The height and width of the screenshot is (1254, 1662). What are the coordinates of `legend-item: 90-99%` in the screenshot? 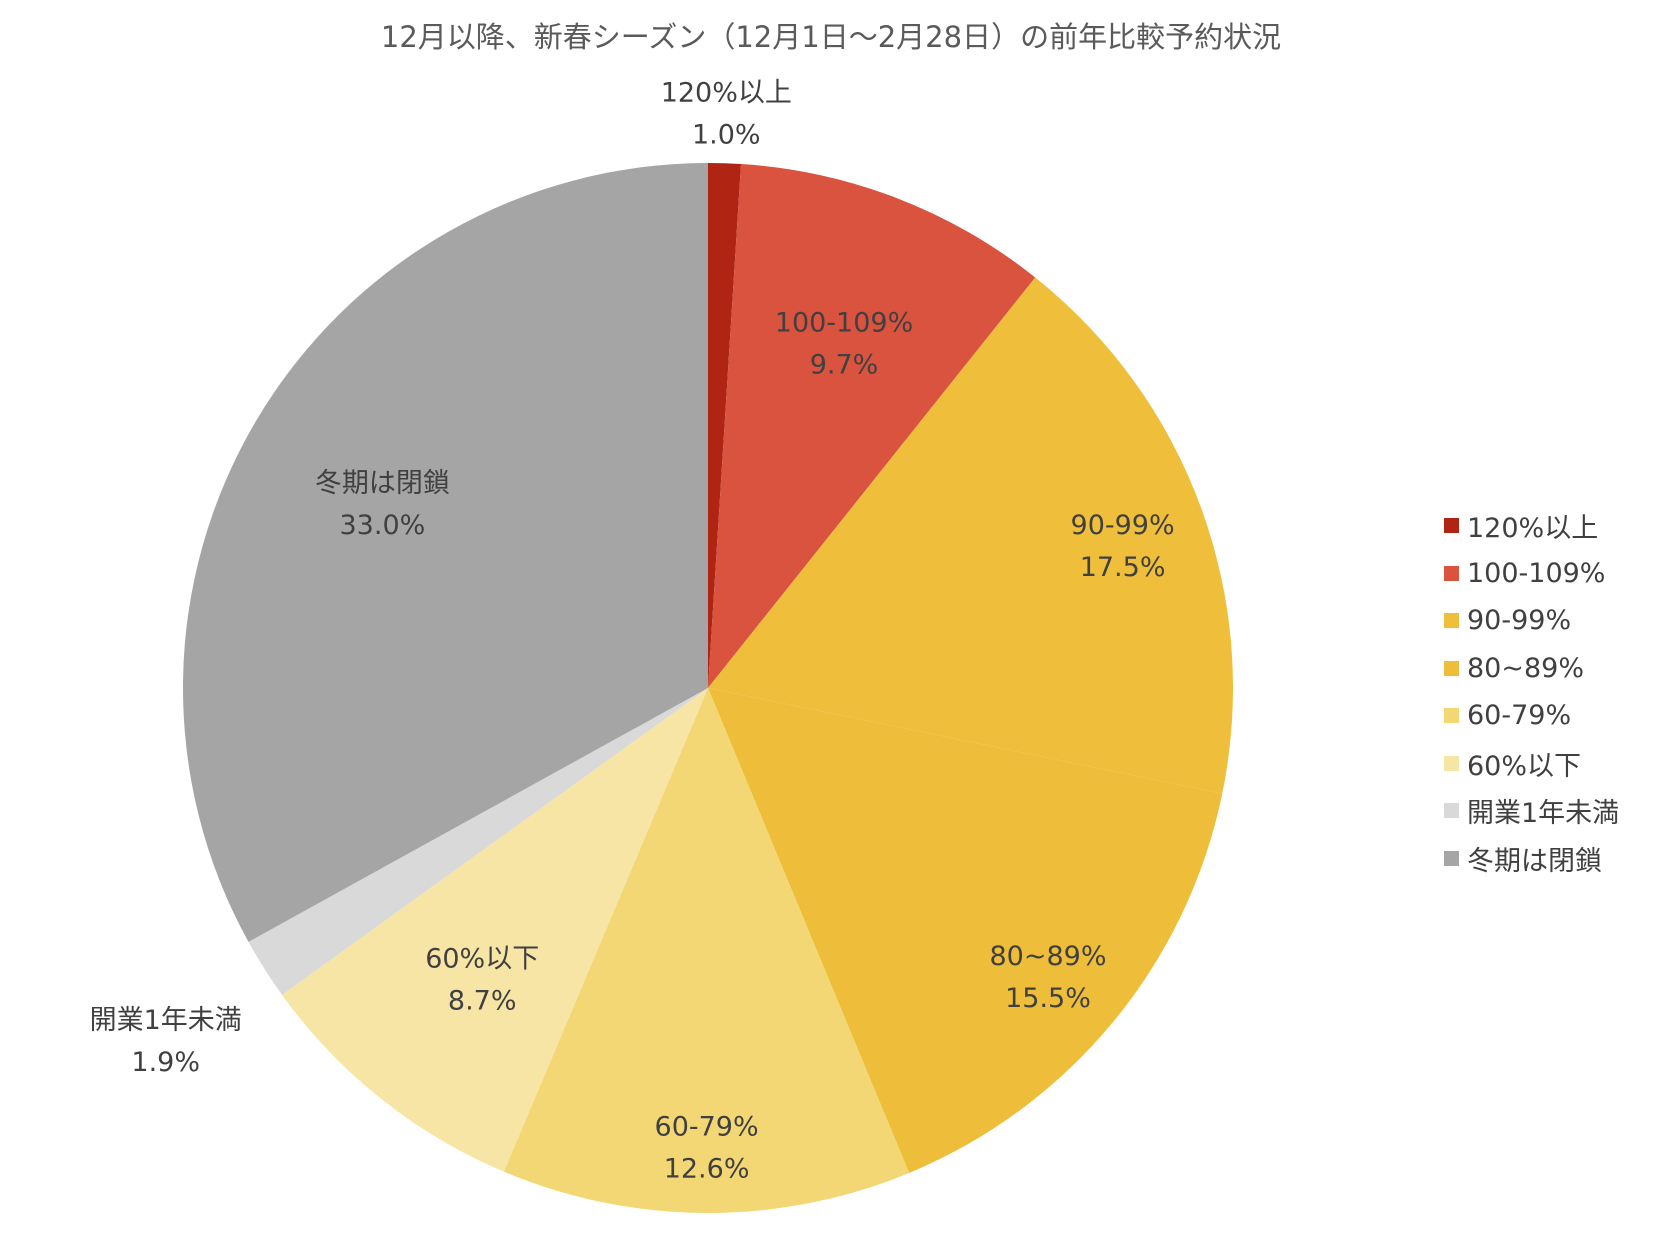 It's located at (1531, 621).